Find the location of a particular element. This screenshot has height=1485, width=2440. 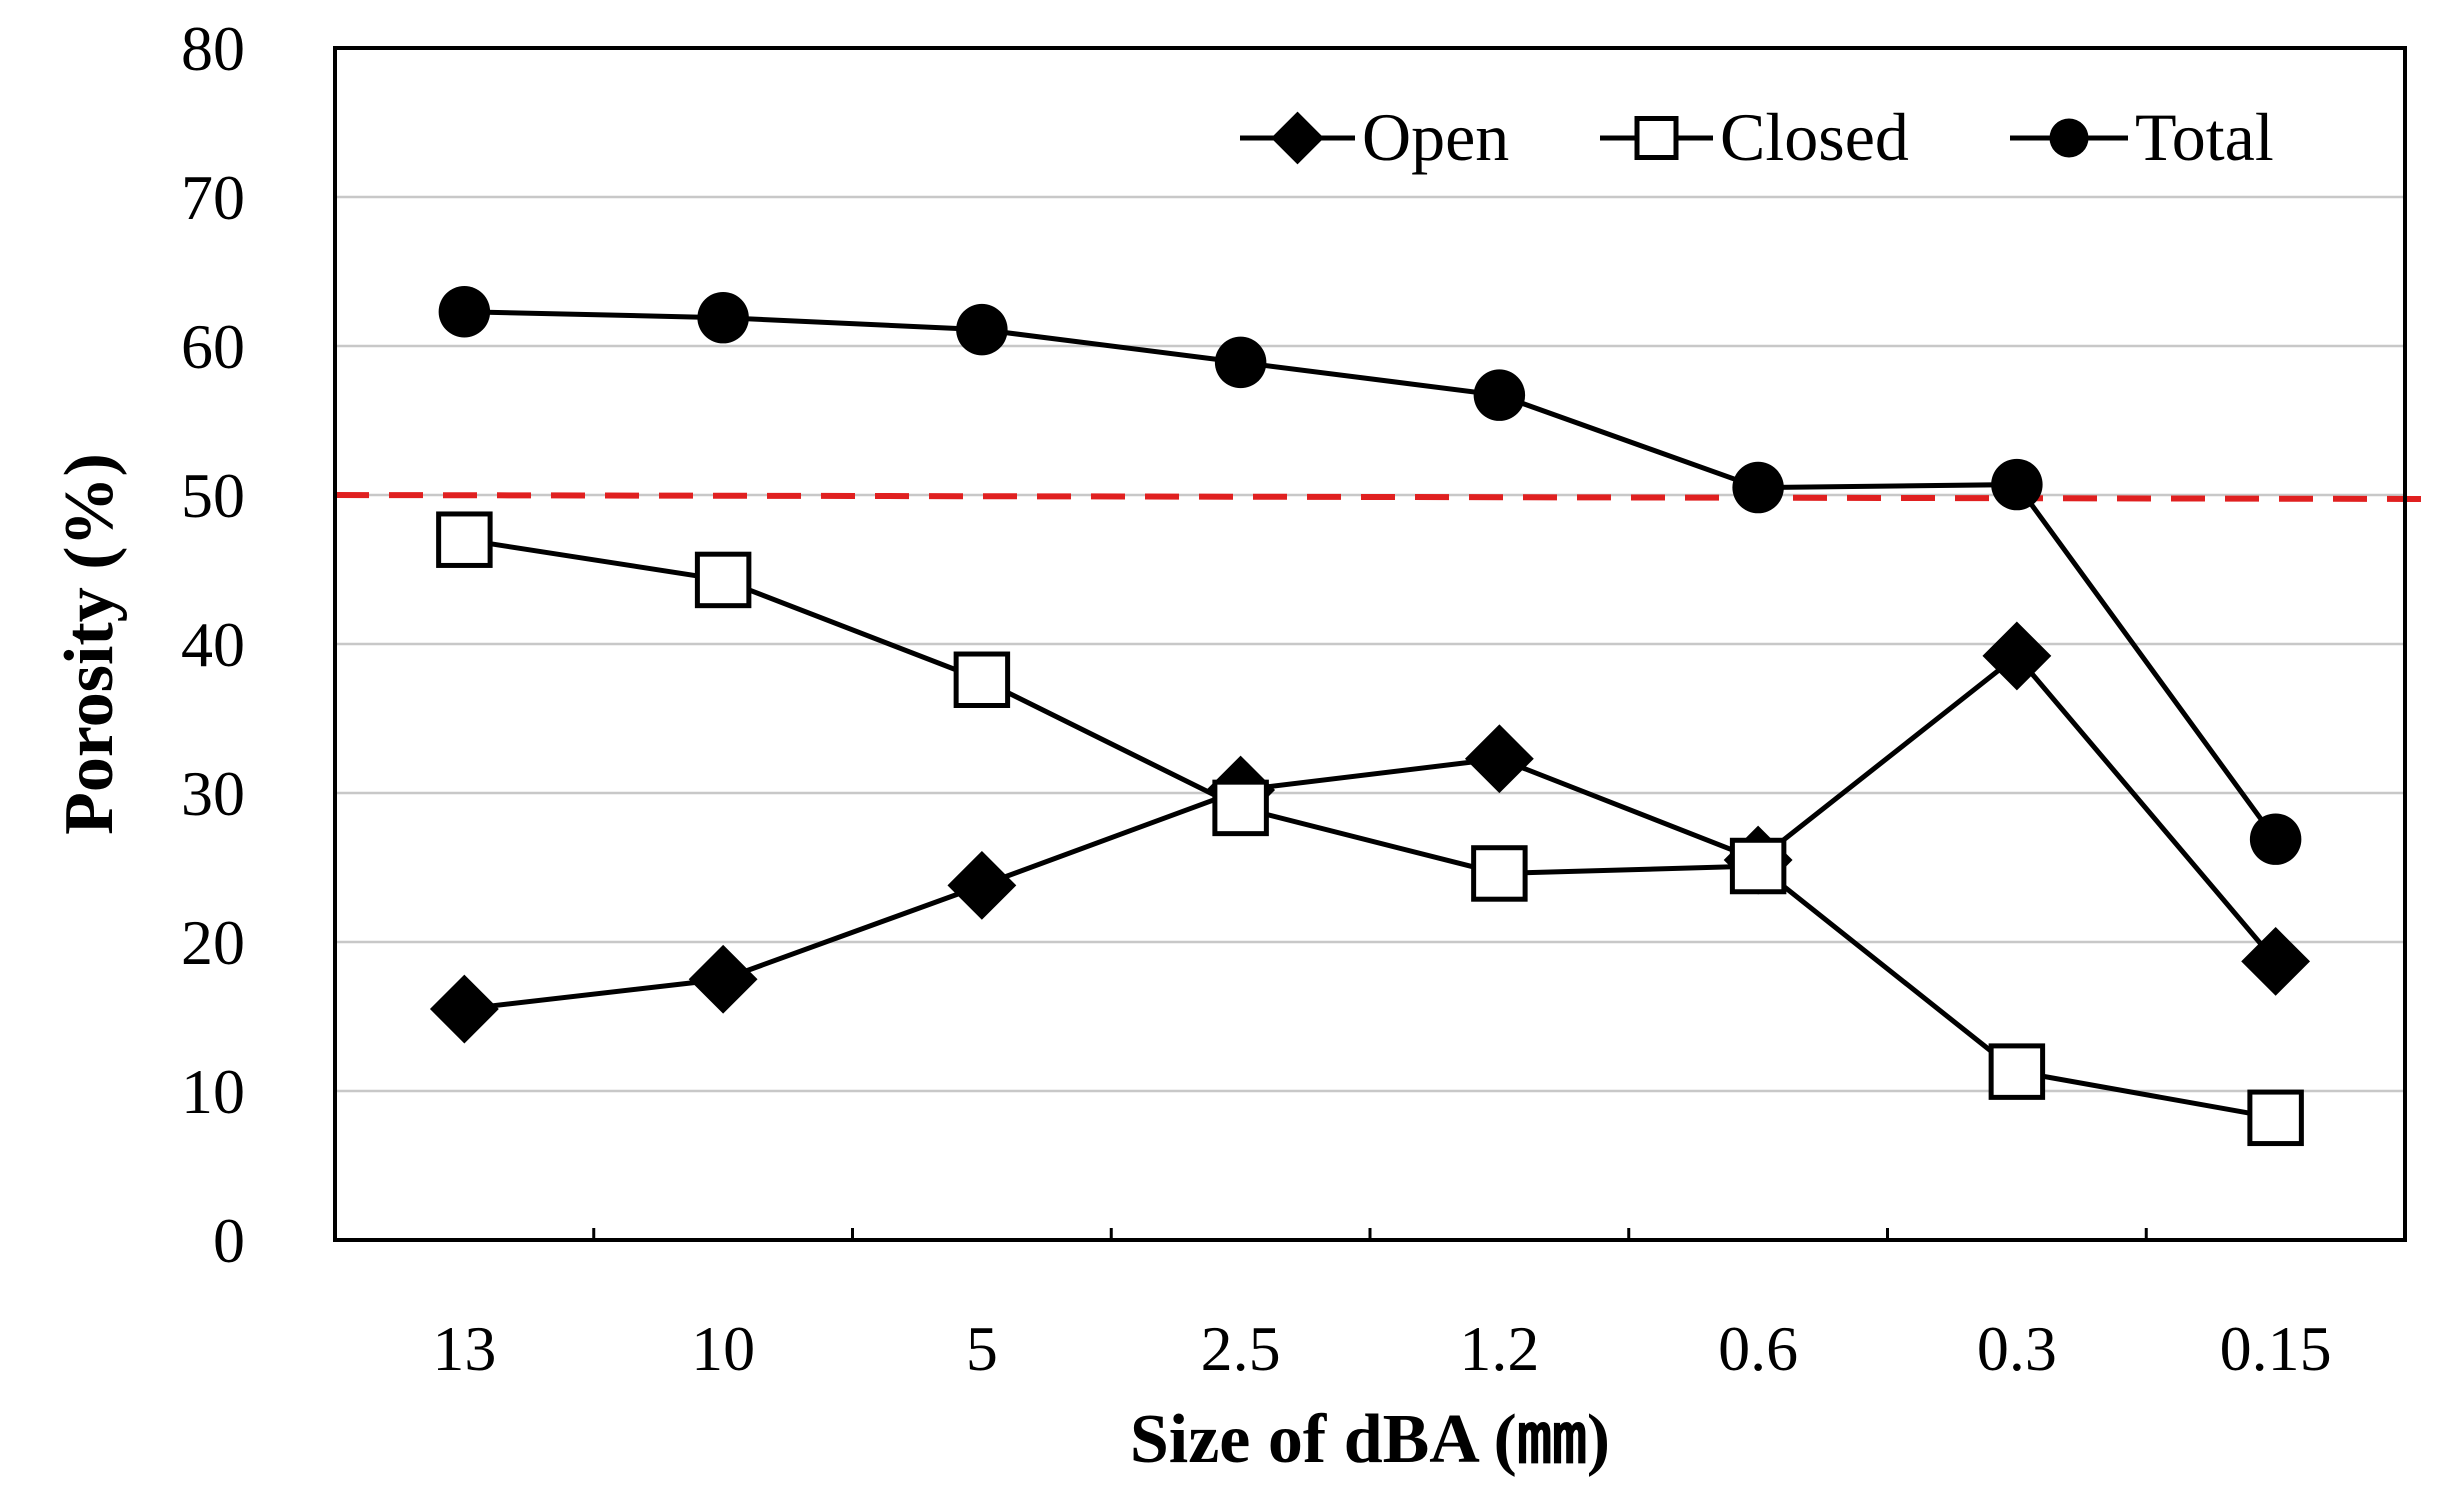

x-tick-label: 2.5 is located at coordinates (1241, 1348).